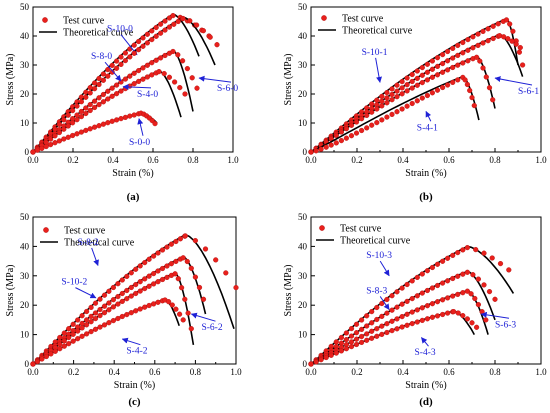 Image resolution: width=550 pixels, height=413 pixels. I want to click on series-annotation: S-6-2, so click(211, 328).